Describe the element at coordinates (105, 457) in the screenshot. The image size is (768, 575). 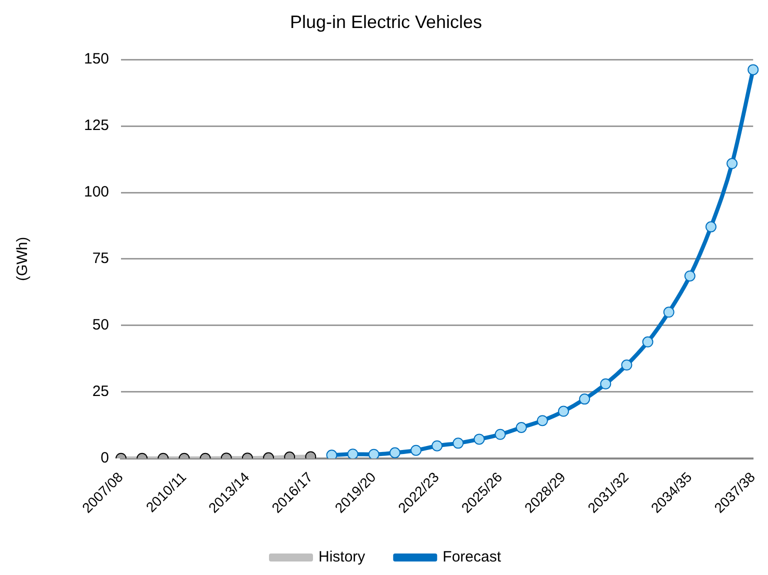
I see `y-tick-label: 0` at that location.